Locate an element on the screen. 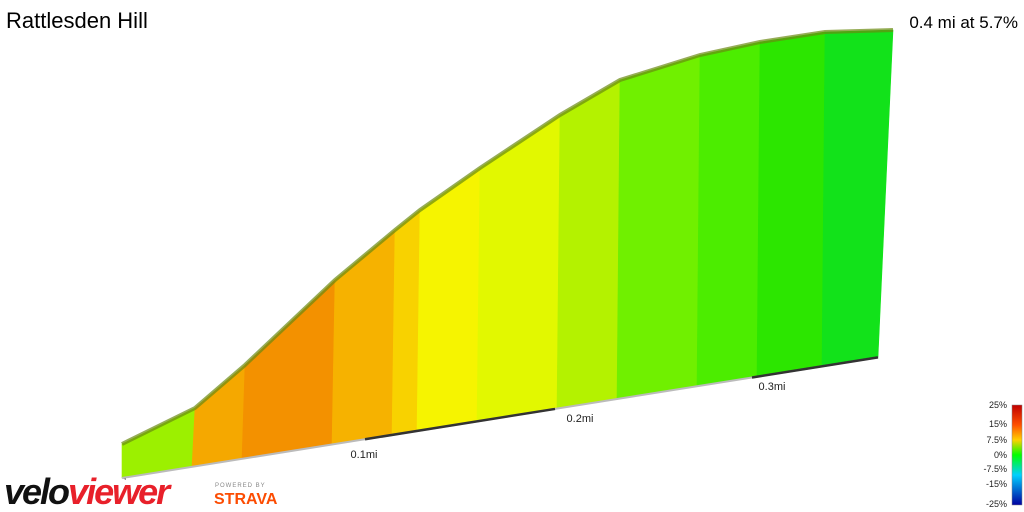 Image resolution: width=1024 pixels, height=512 pixels. legend-tick: 15% is located at coordinates (998, 424).